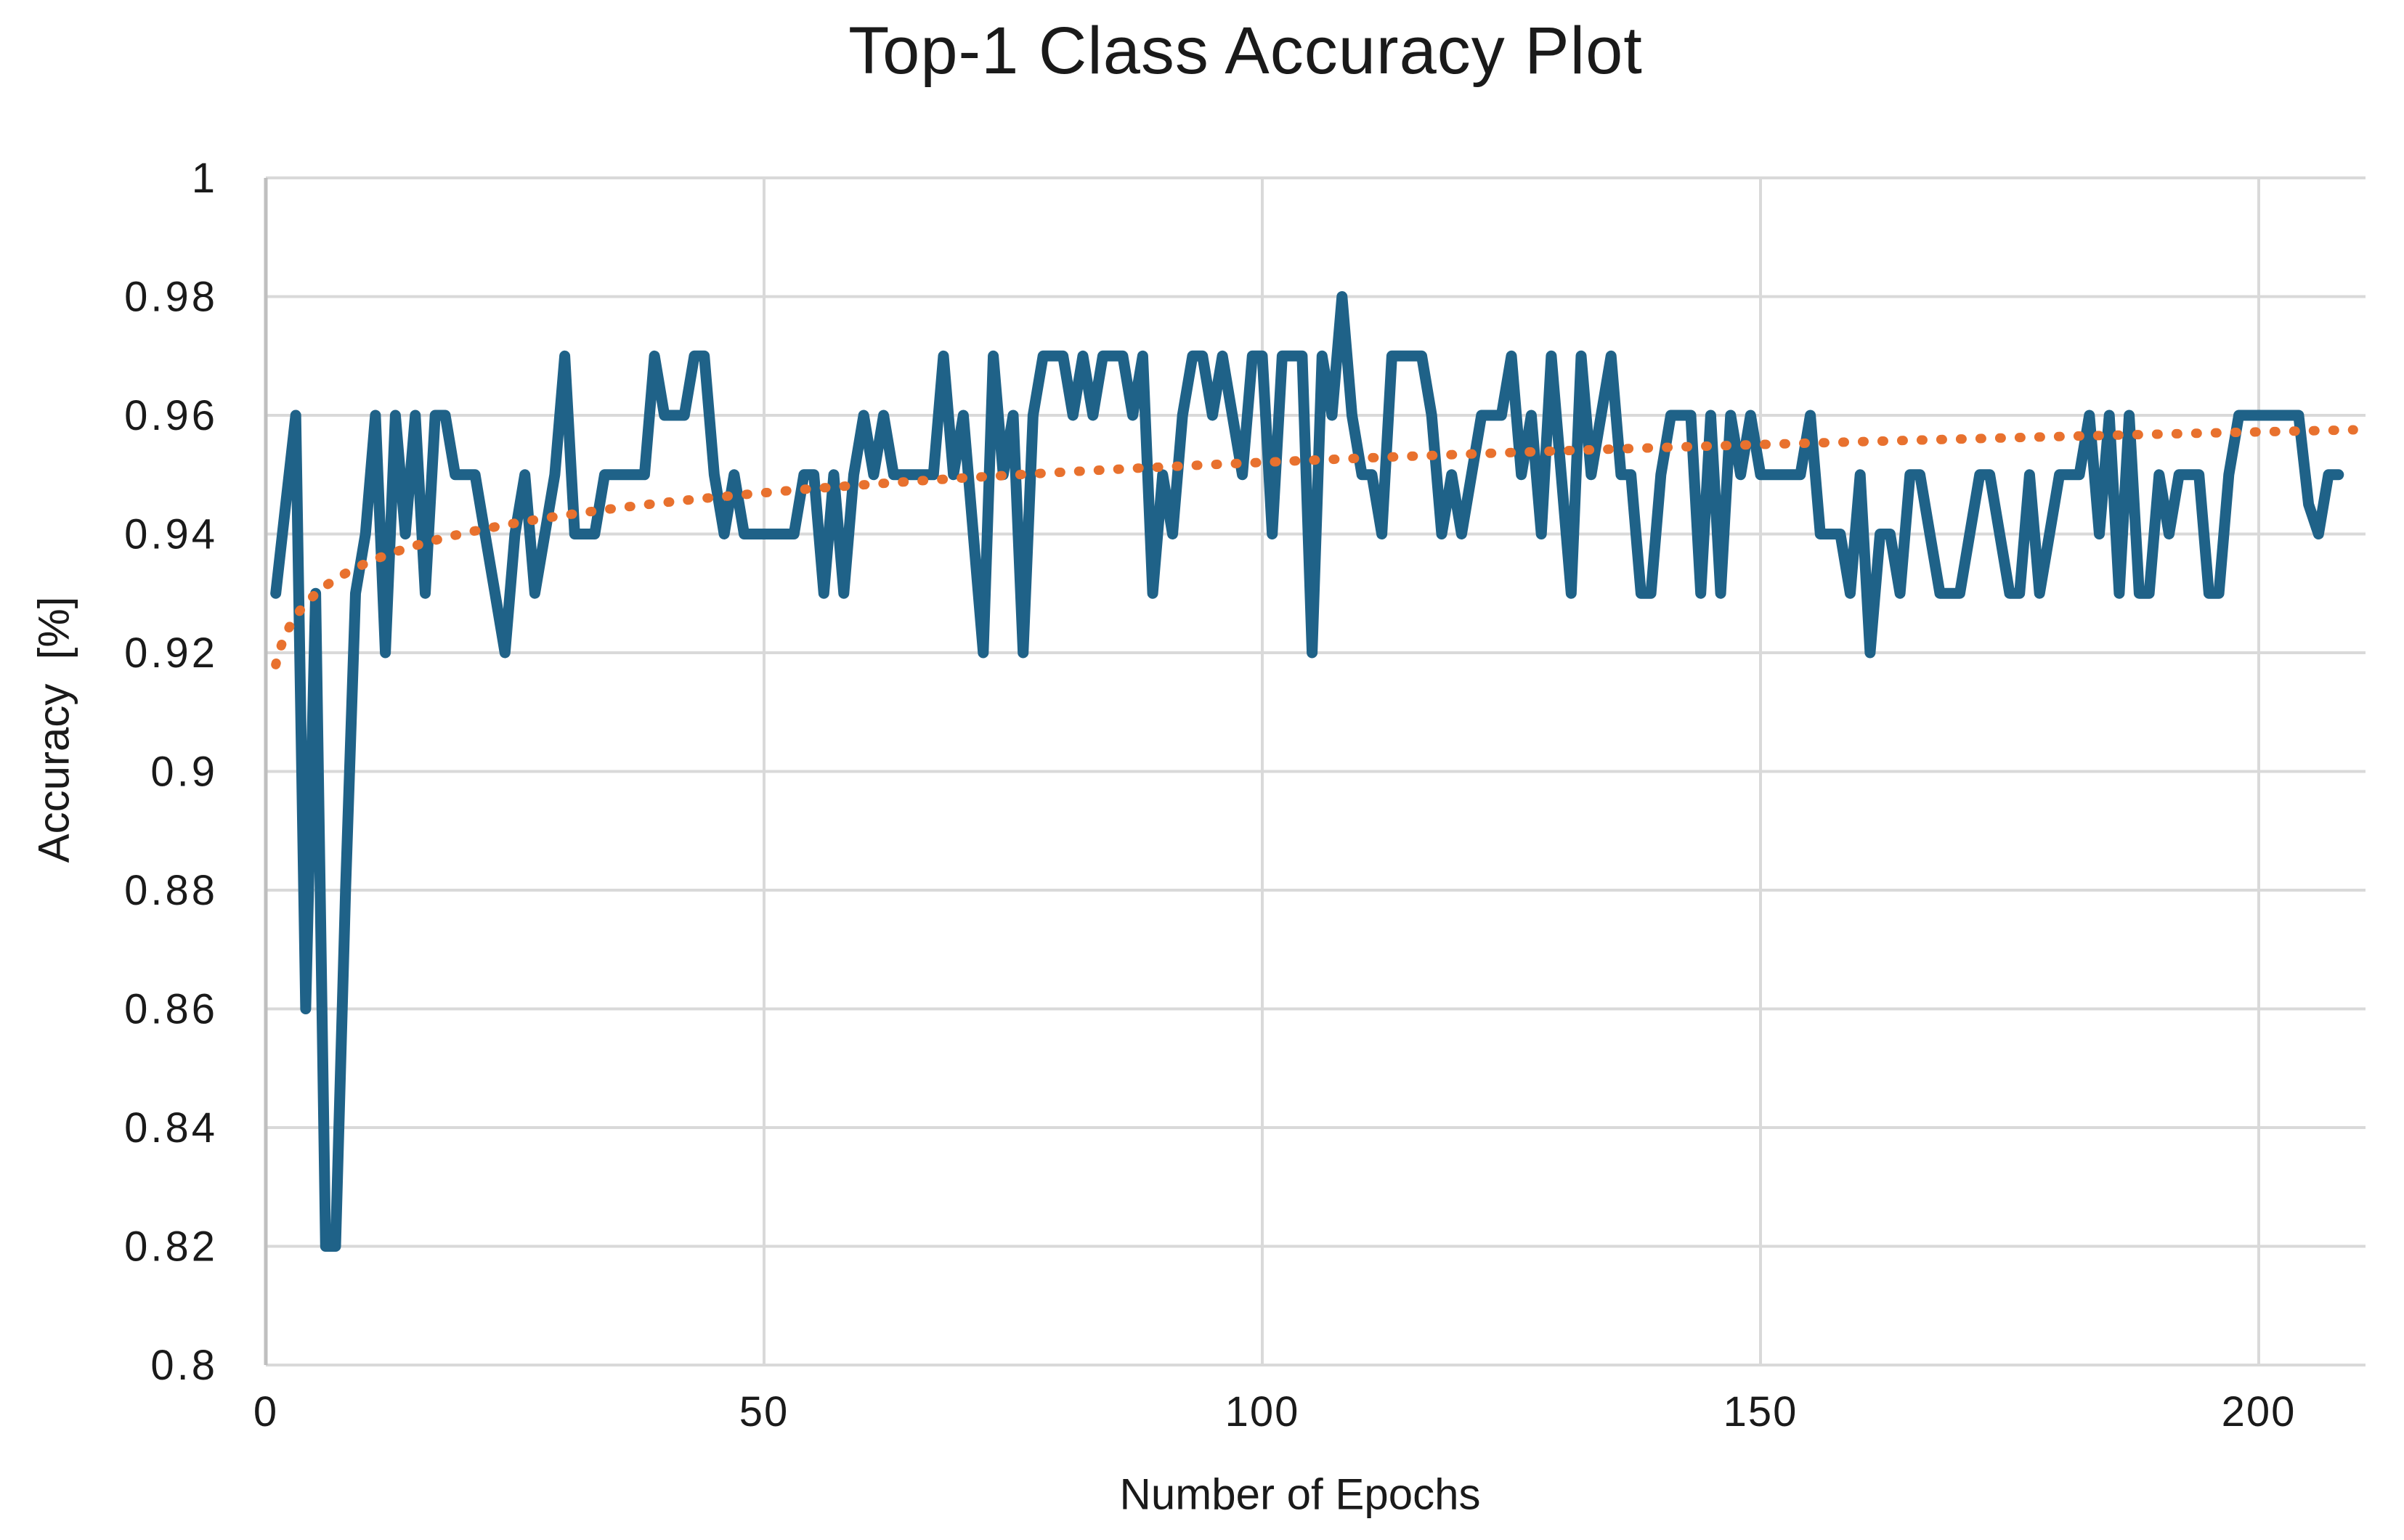 This screenshot has height=1540, width=2404. What do you see at coordinates (171, 534) in the screenshot?
I see `y-tick-label: 0.94` at bounding box center [171, 534].